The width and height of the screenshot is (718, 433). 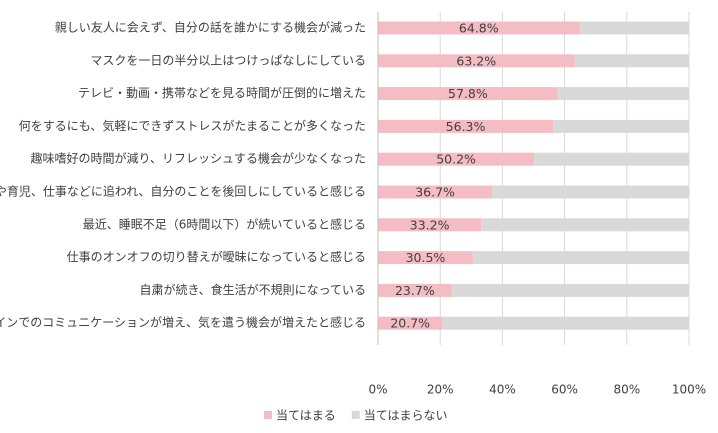 I want to click on category-label: 何をするにも、気軽にできずストレスがたまることが多くなった, so click(x=192, y=125).